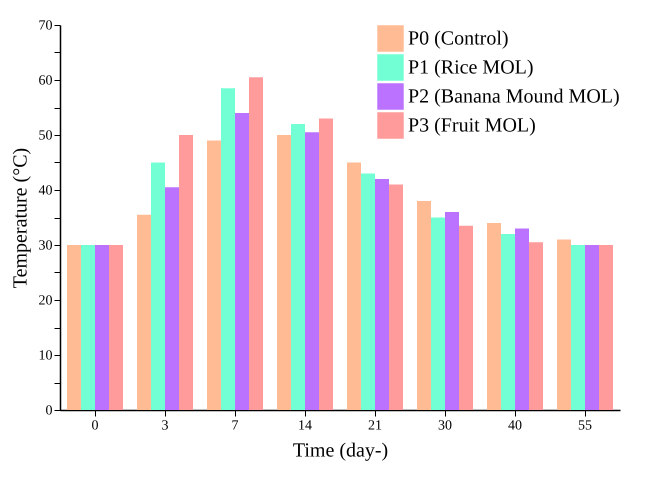 This screenshot has width=654, height=493. What do you see at coordinates (472, 125) in the screenshot?
I see `legend-label: P3 (Fruit MOL)` at bounding box center [472, 125].